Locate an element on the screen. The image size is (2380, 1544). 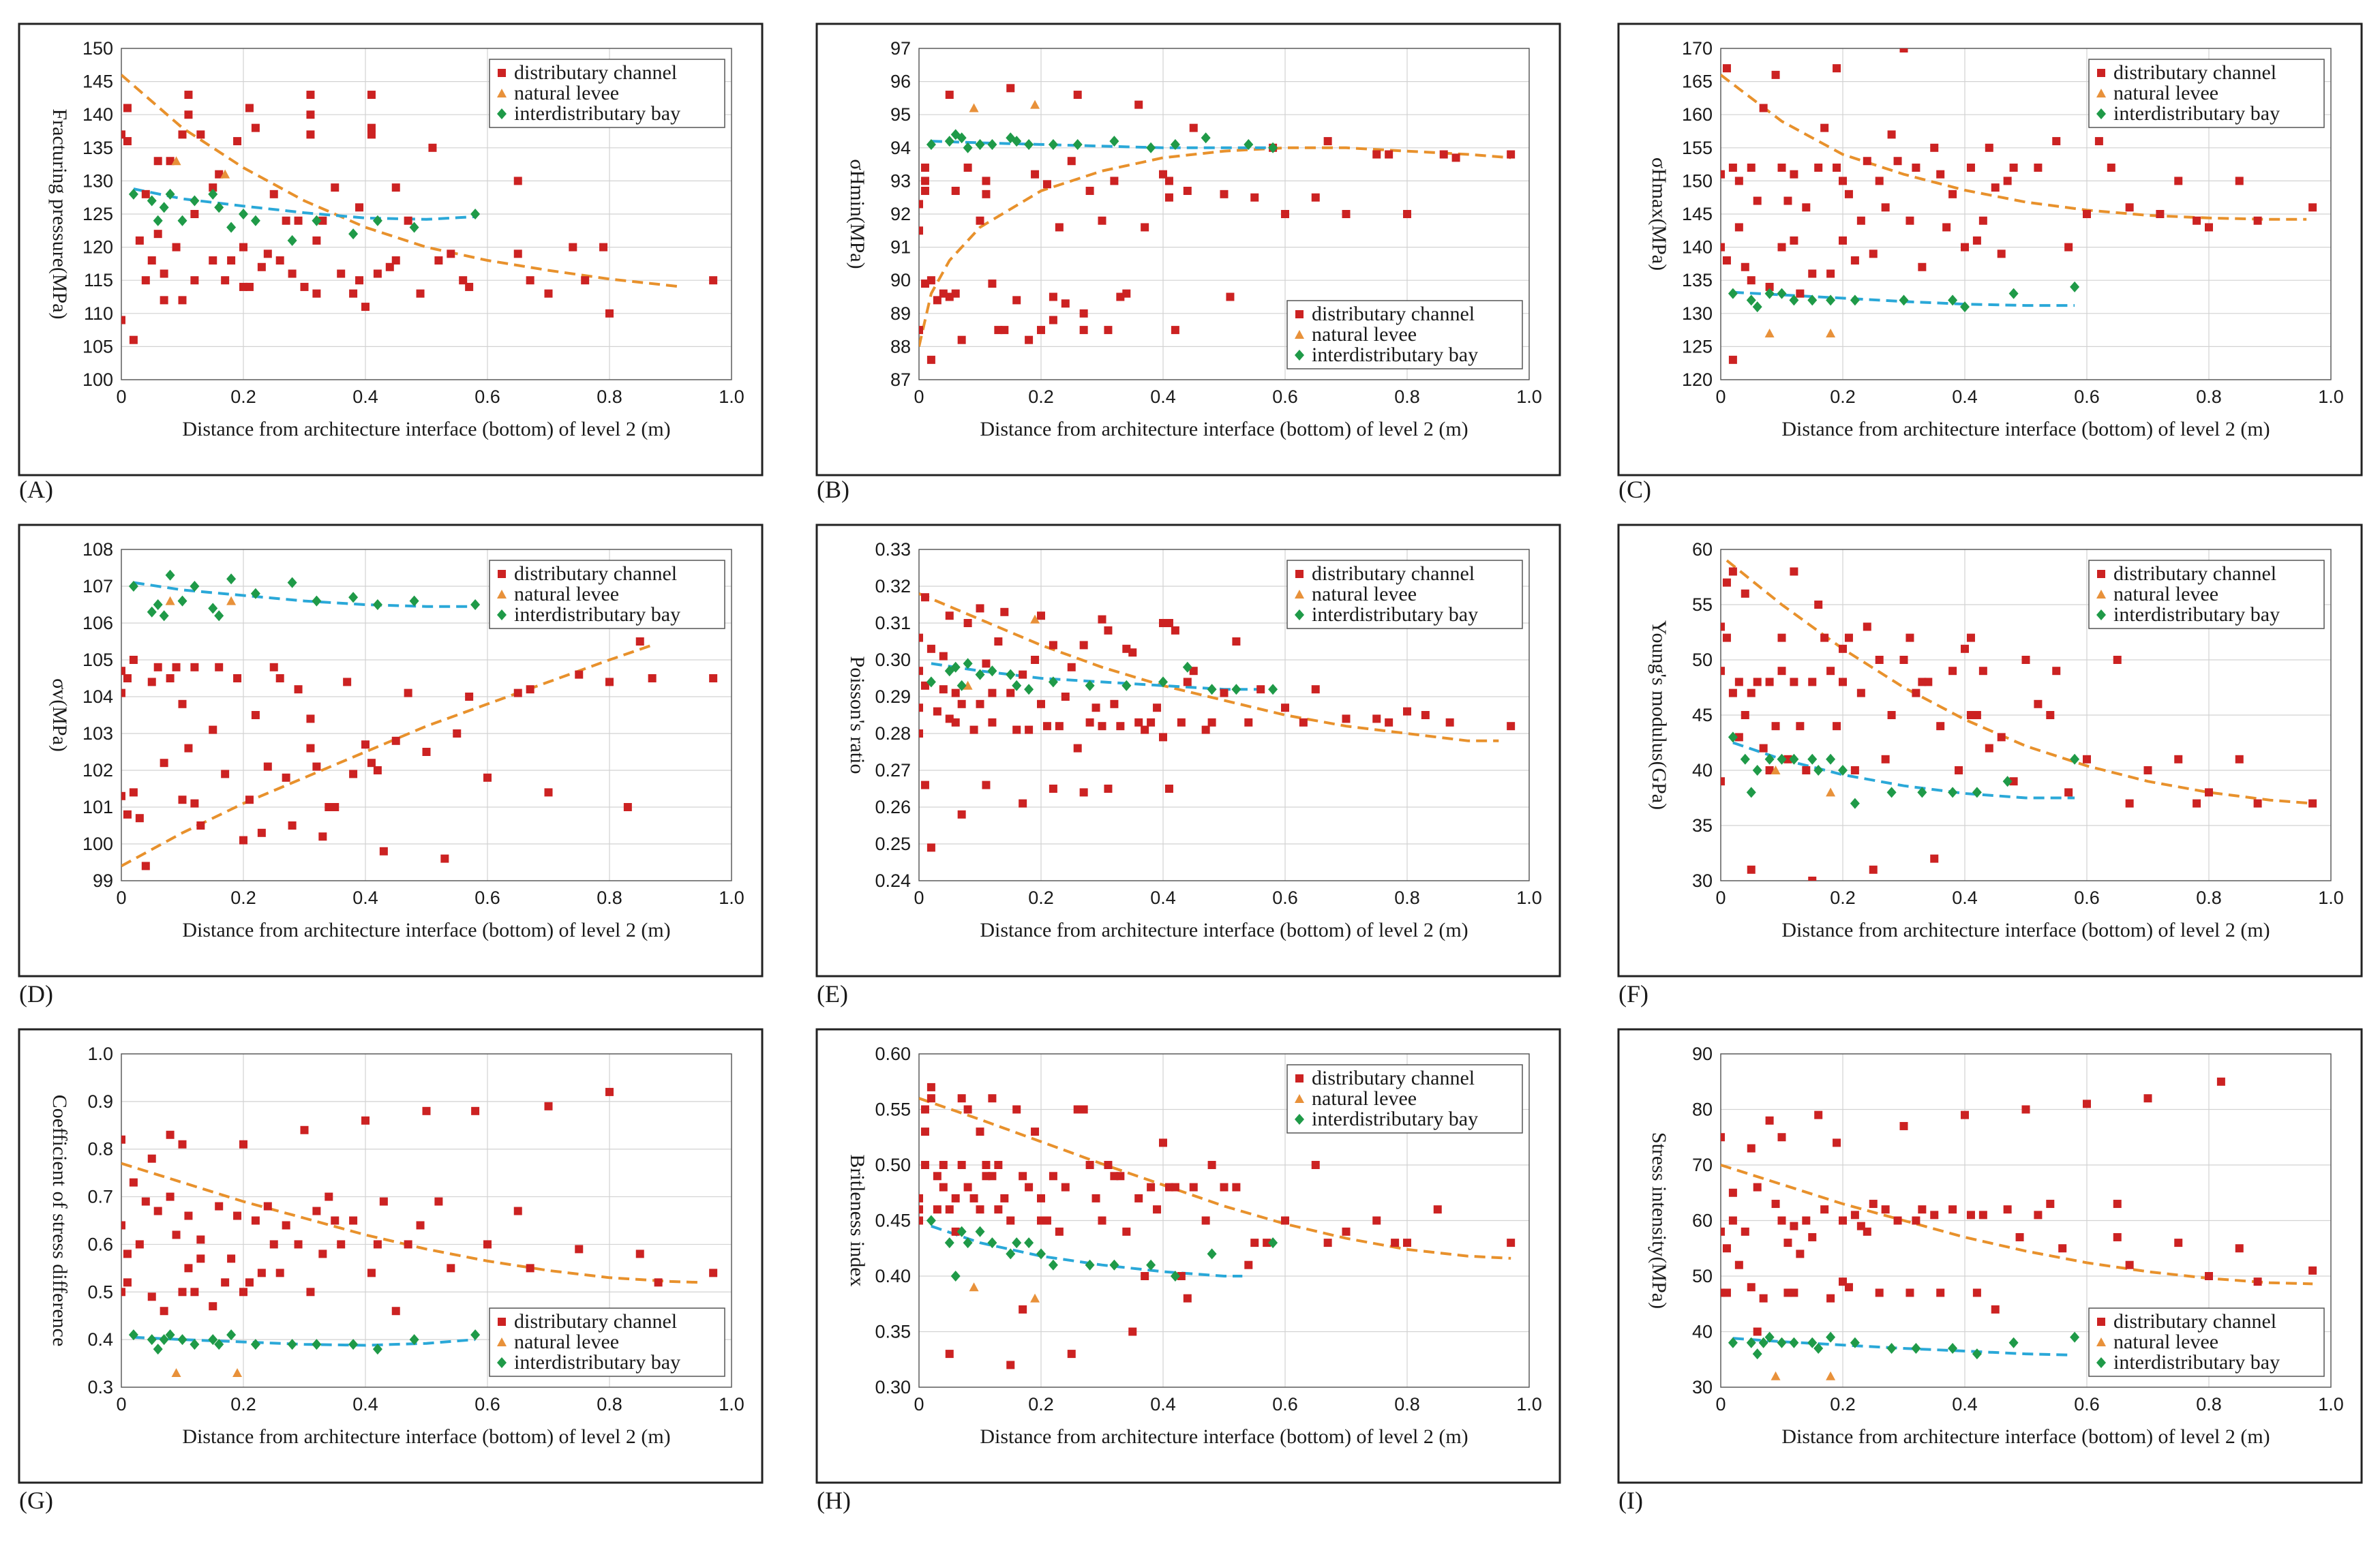
panel-frame is located at coordinates (1188, 249).